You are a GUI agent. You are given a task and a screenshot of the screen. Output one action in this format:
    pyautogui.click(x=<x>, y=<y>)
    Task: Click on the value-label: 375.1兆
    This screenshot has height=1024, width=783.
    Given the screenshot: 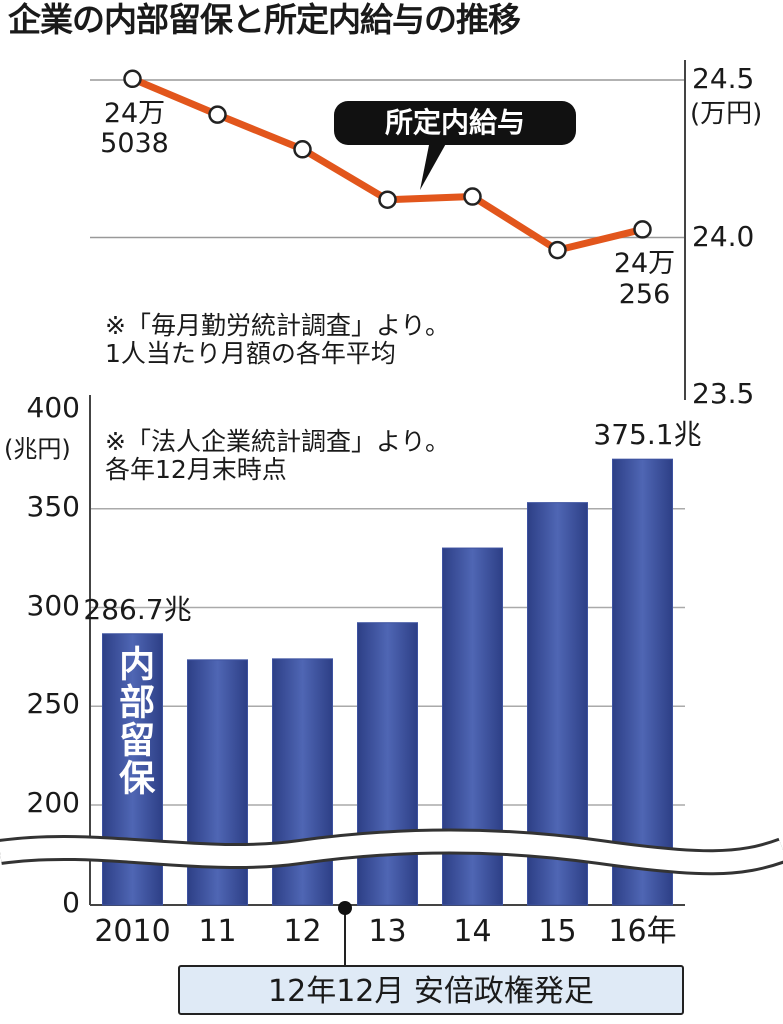 What is the action you would take?
    pyautogui.click(x=647, y=435)
    